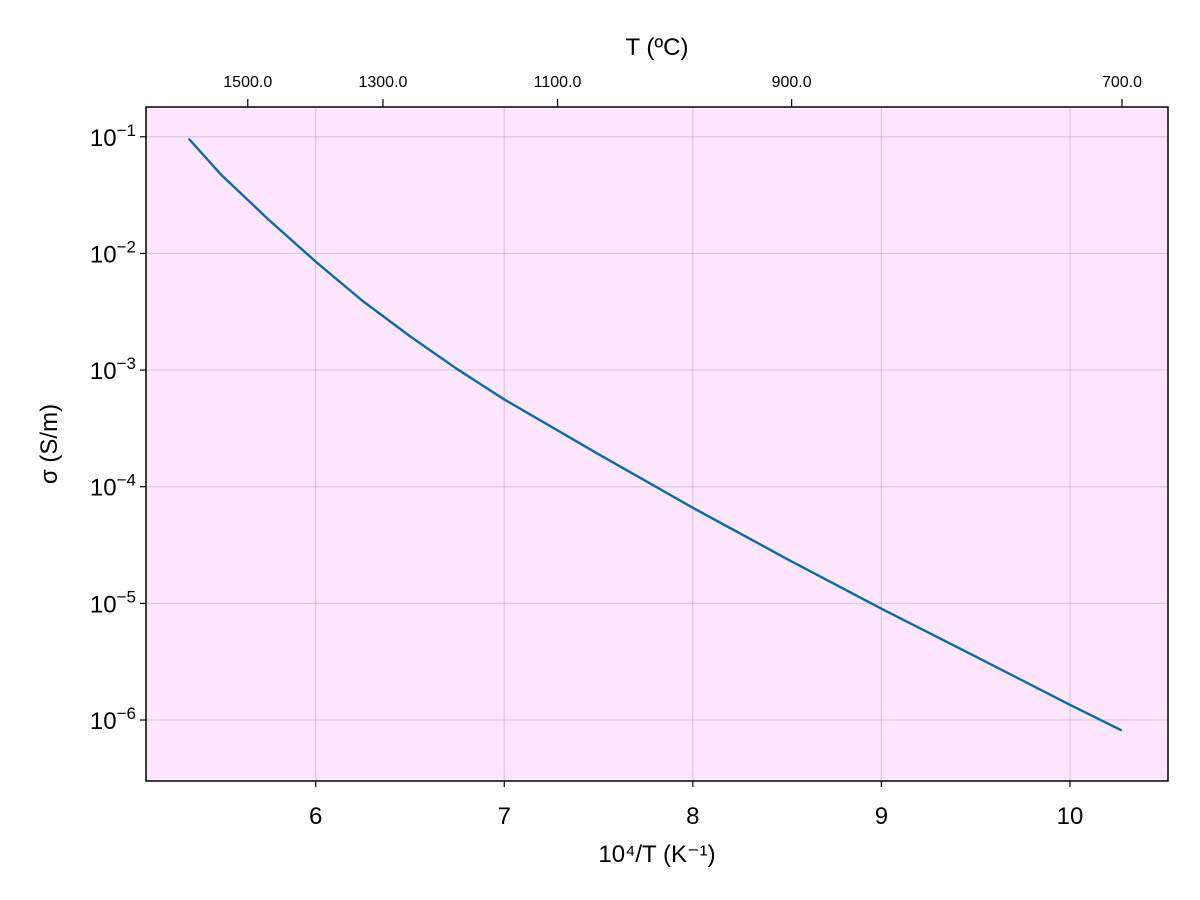 The image size is (1200, 900). I want to click on x-tick-label: 10, so click(1070, 816).